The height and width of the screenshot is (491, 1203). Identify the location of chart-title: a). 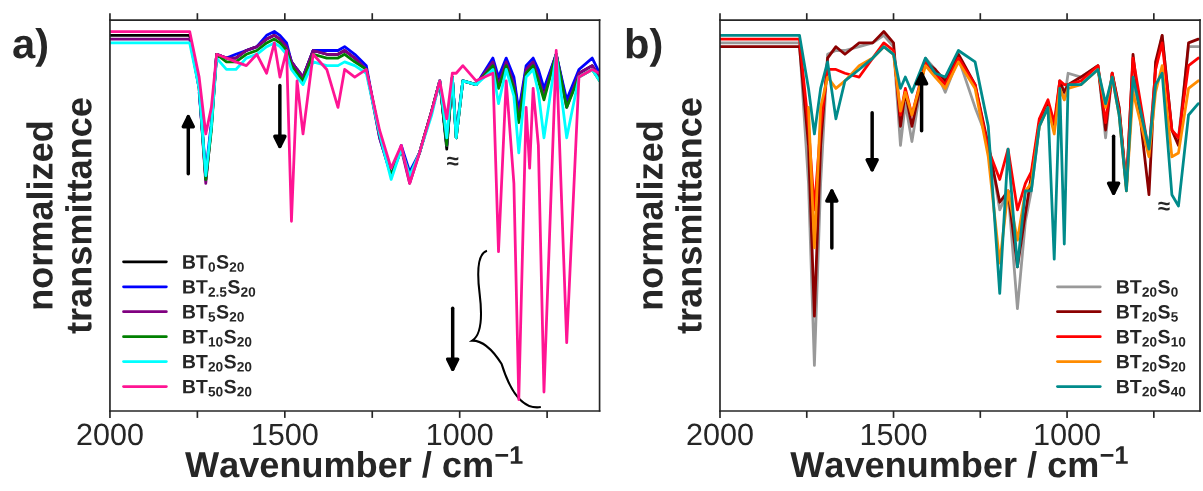
(30, 47).